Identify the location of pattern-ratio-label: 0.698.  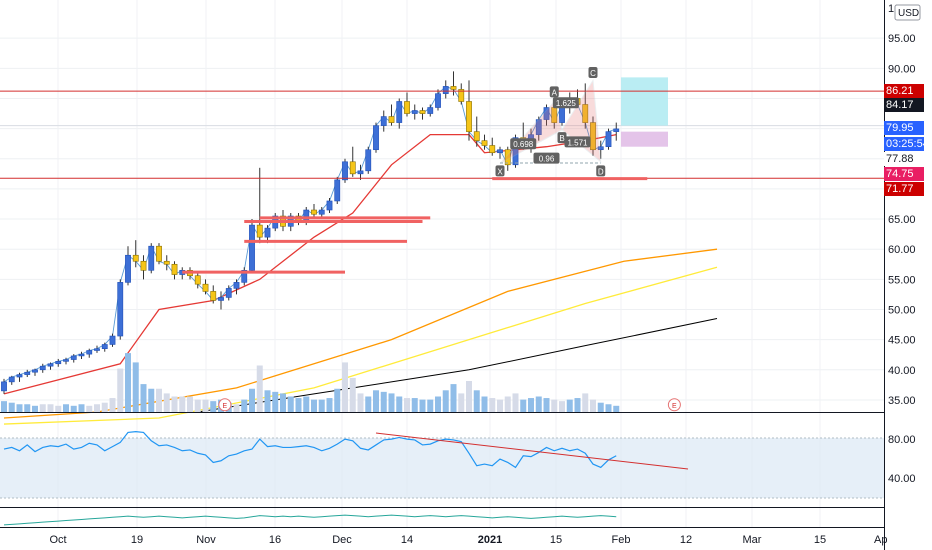
(523, 144).